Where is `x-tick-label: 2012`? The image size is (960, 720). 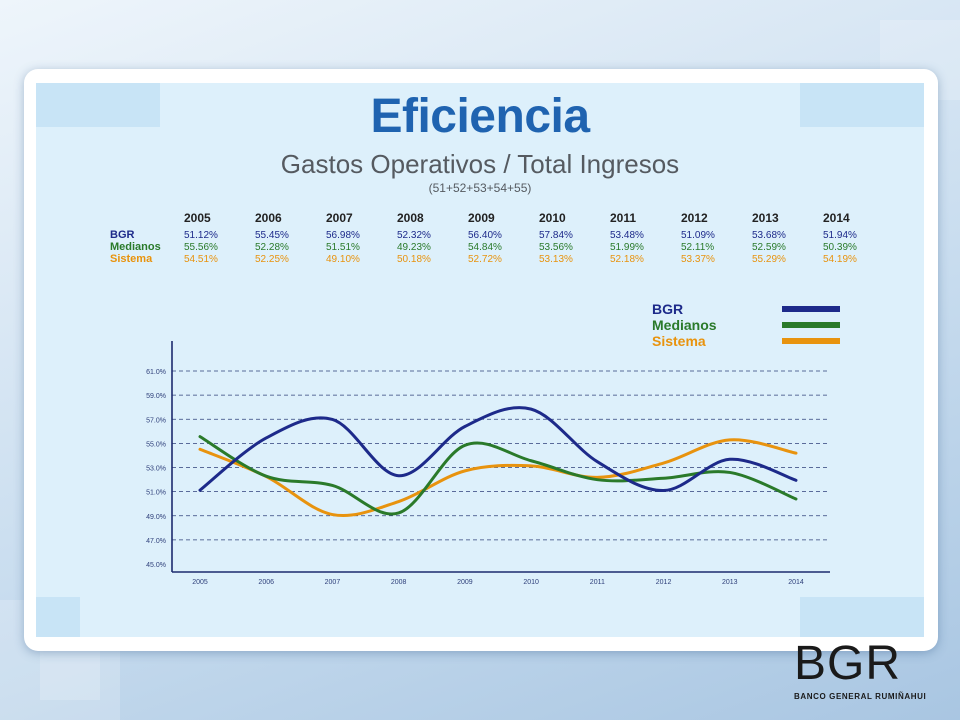 x-tick-label: 2012 is located at coordinates (664, 582).